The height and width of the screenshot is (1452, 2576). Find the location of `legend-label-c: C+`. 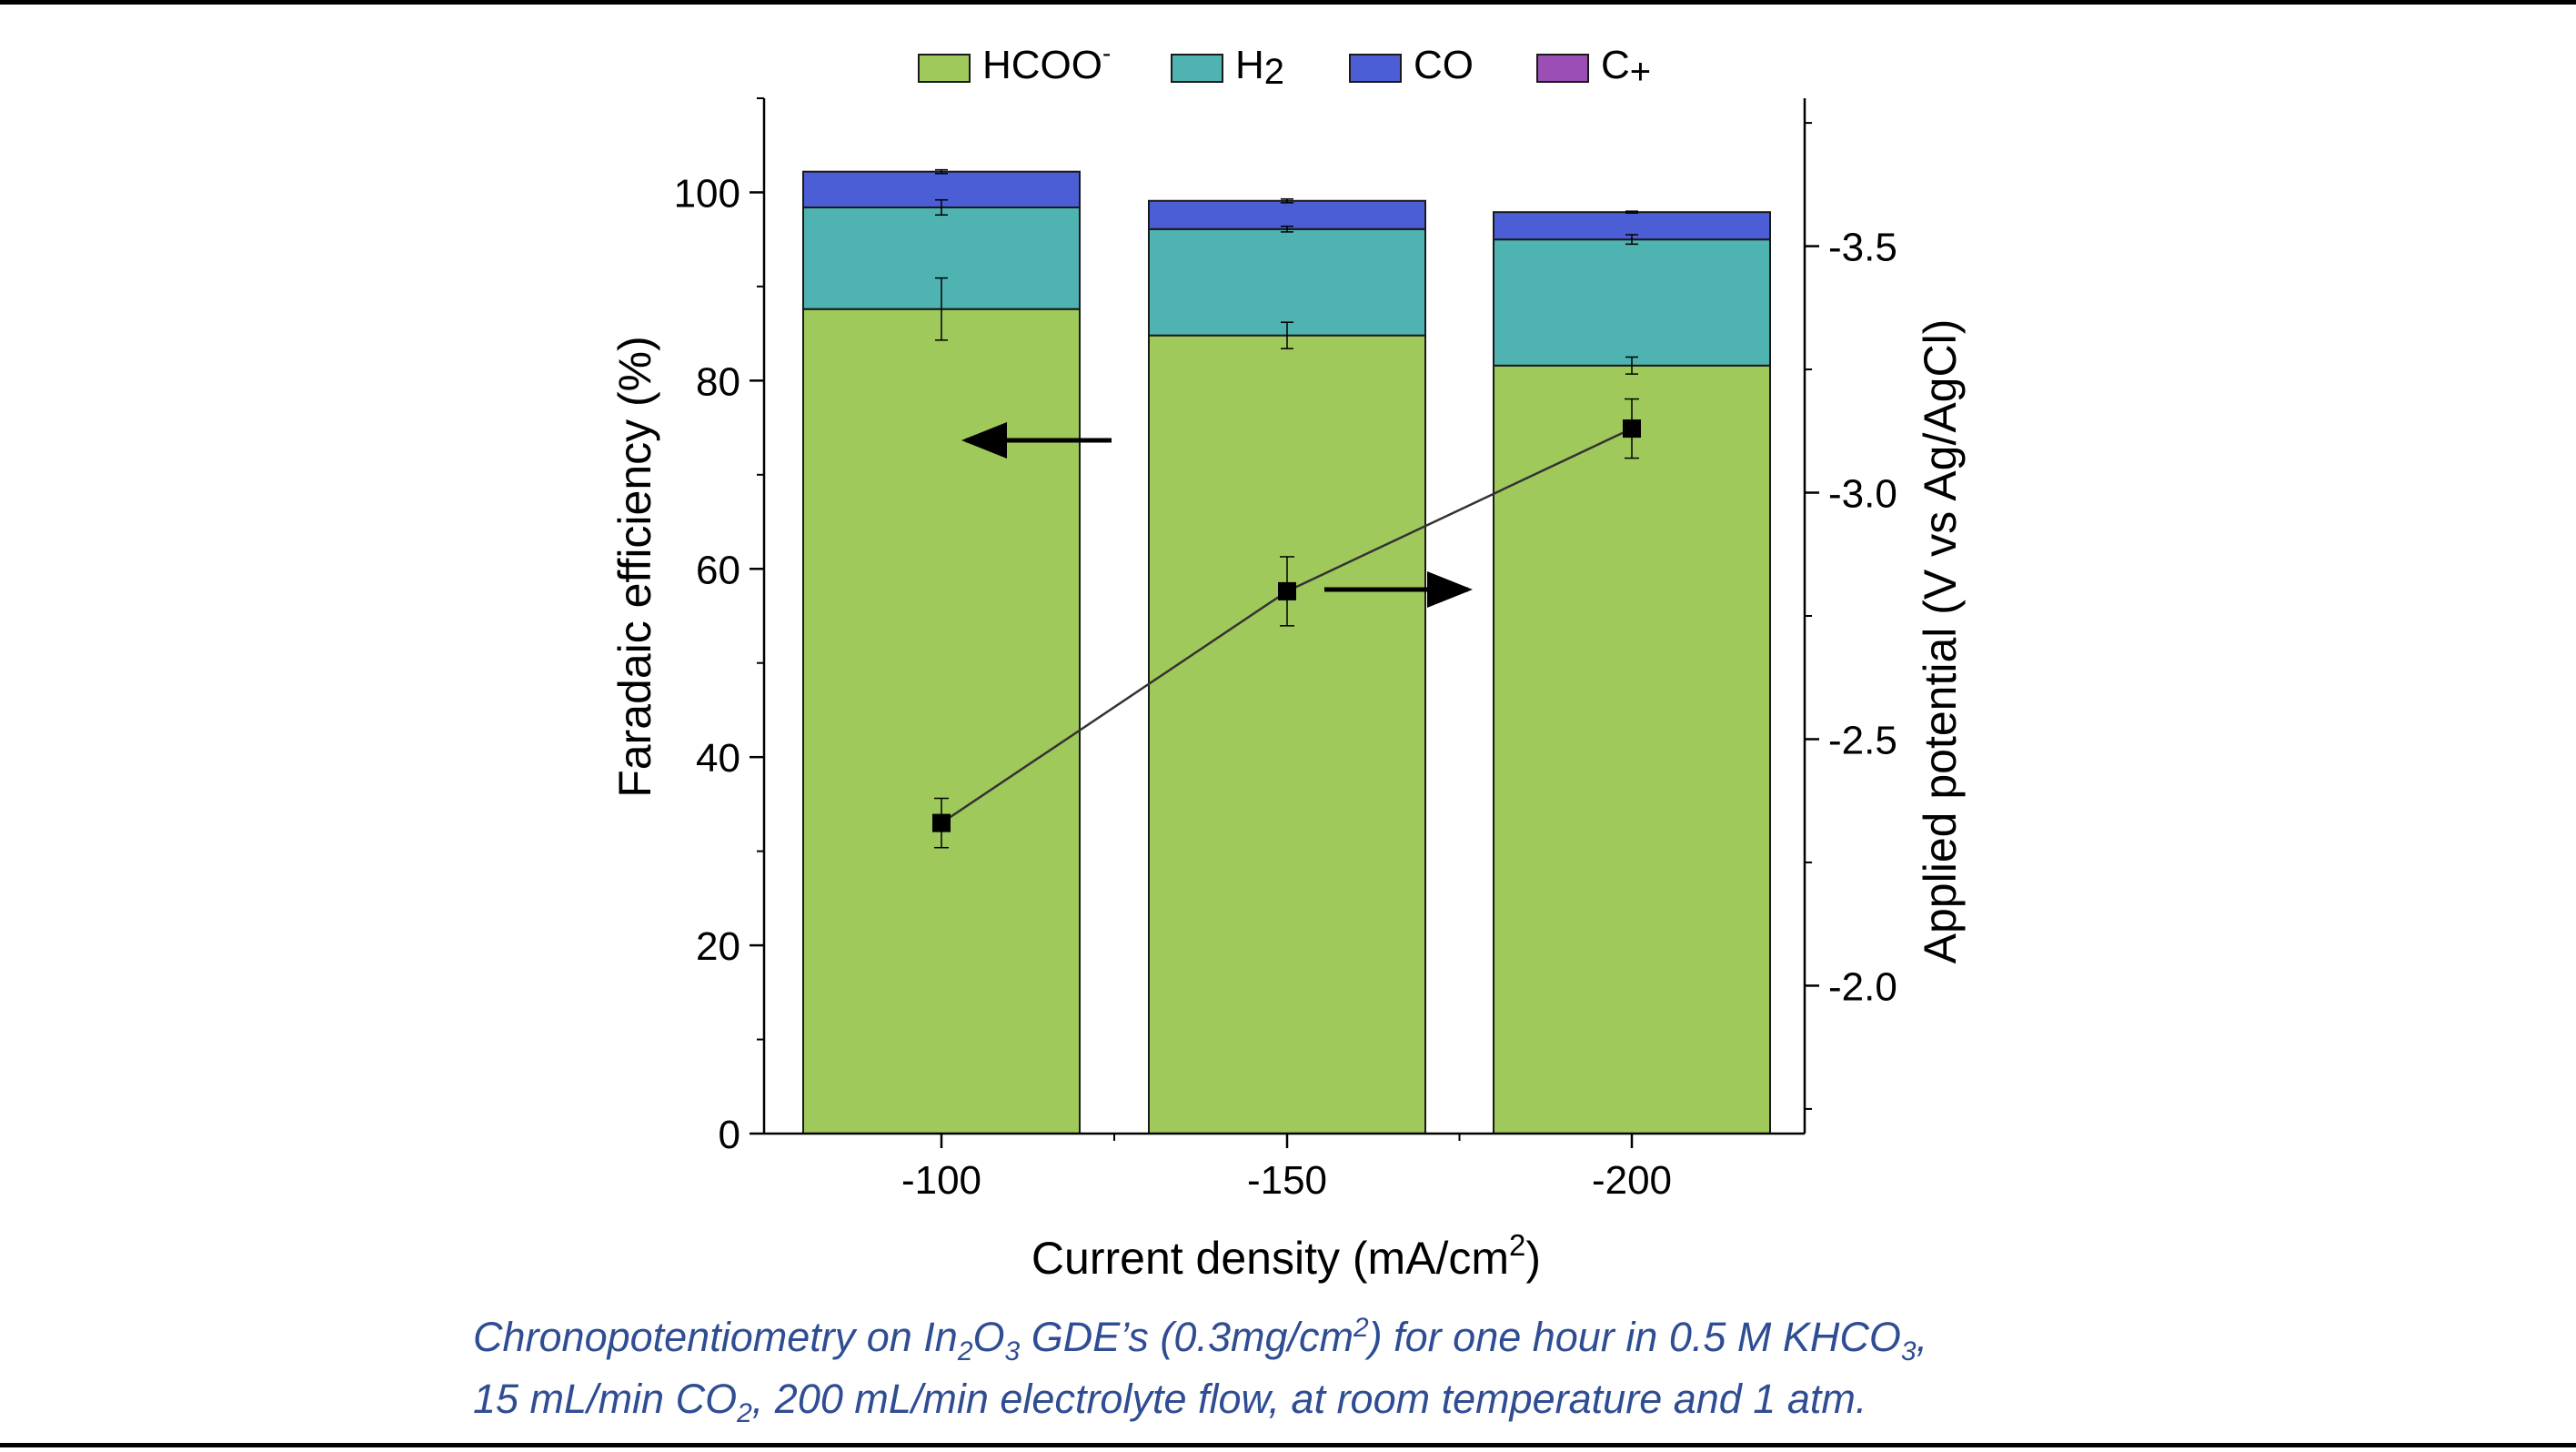

legend-label-c: C+ is located at coordinates (1626, 67).